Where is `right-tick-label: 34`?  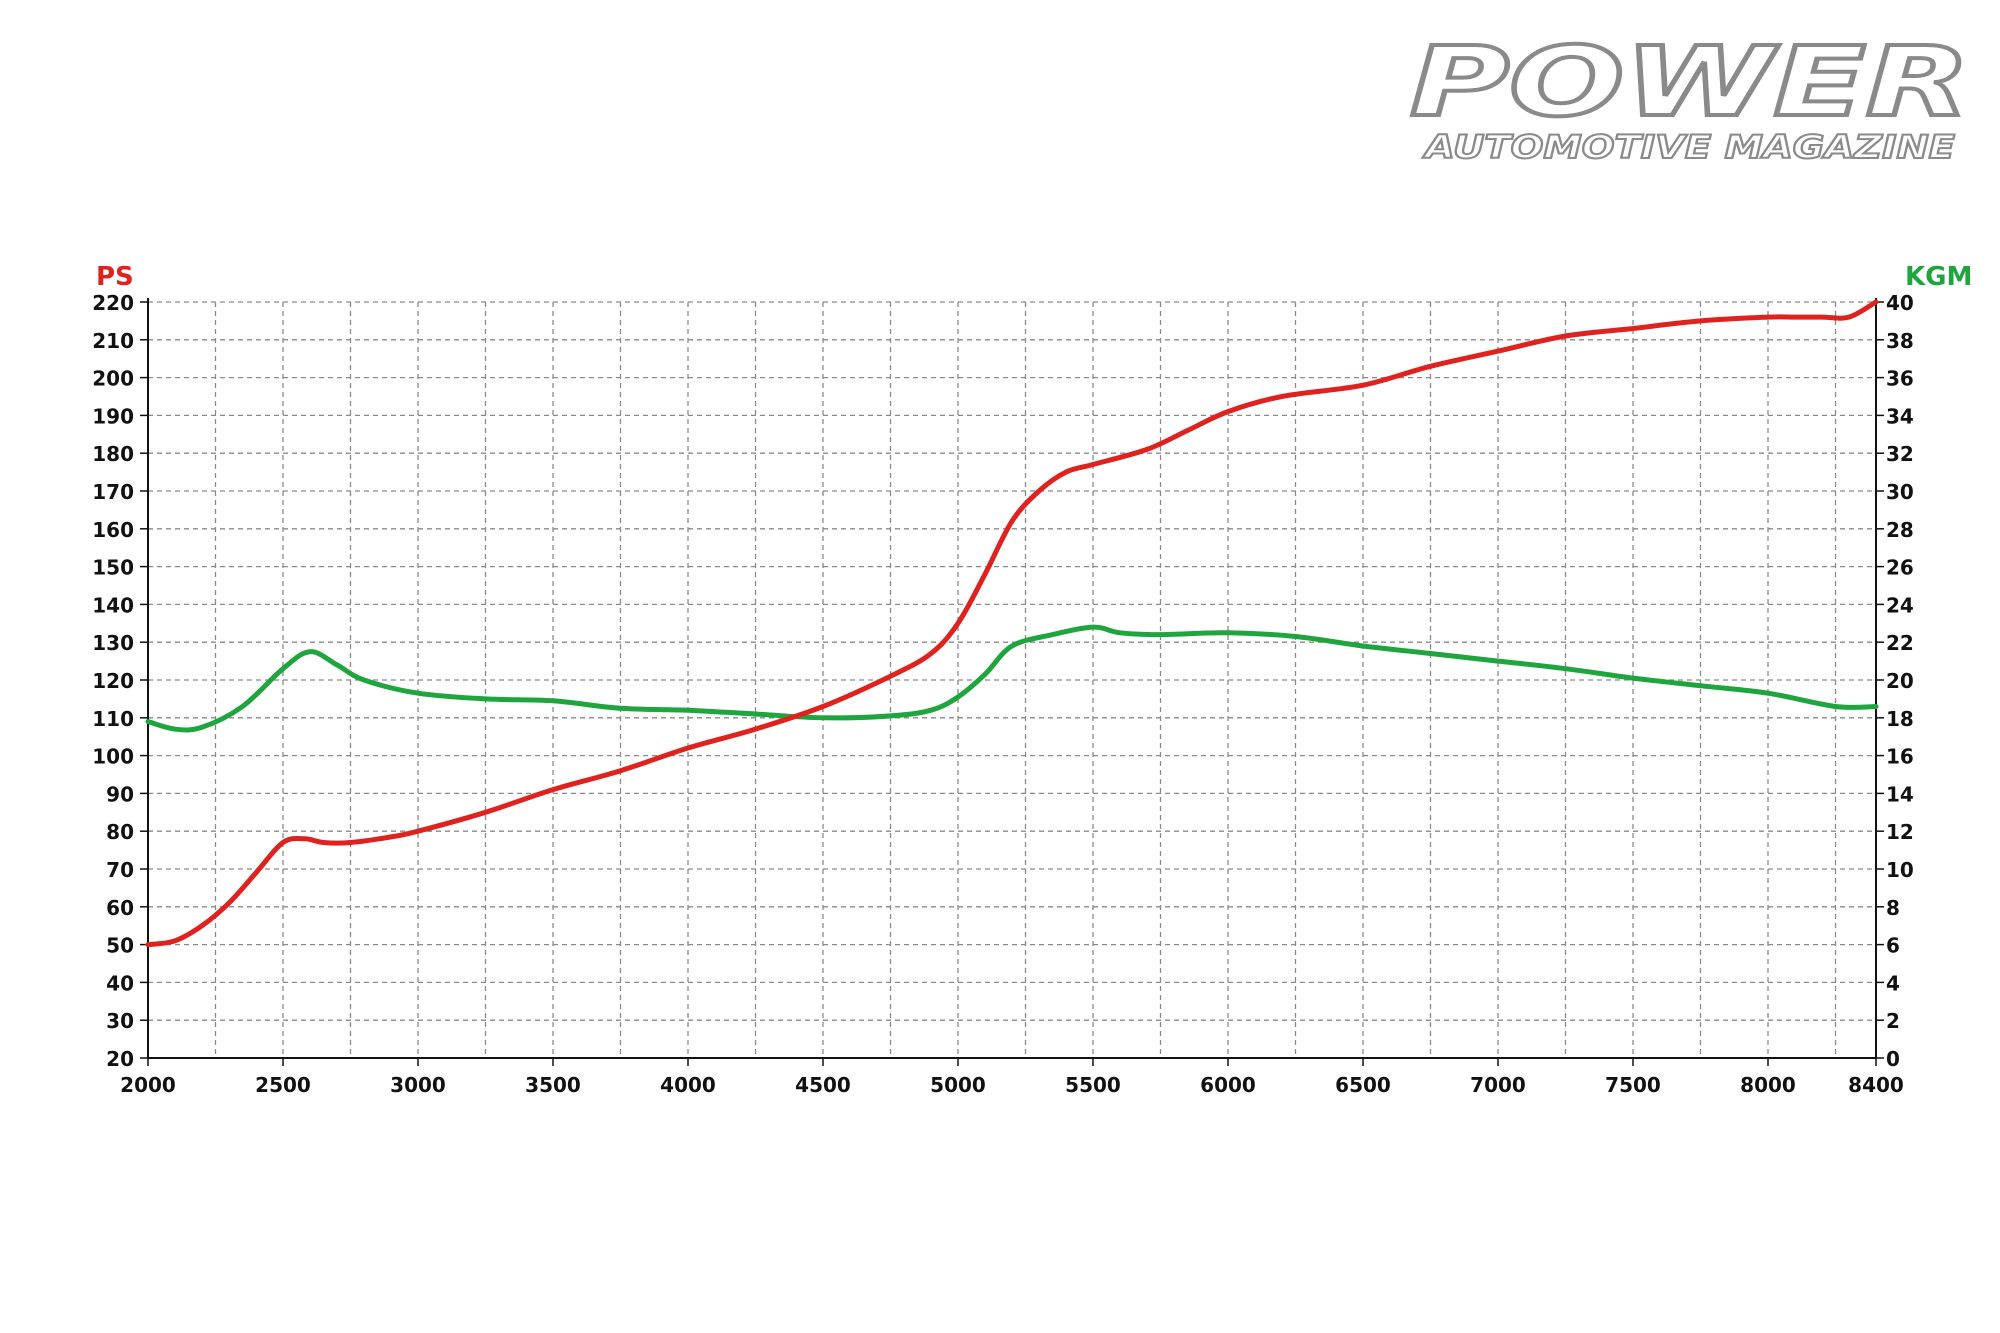
right-tick-label: 34 is located at coordinates (1900, 416).